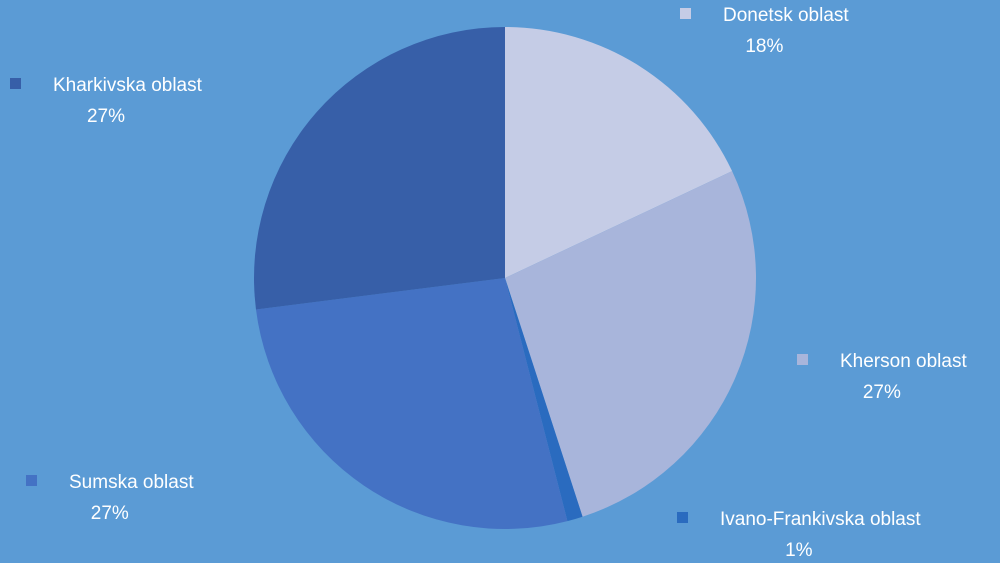 The width and height of the screenshot is (1000, 563). What do you see at coordinates (682, 517) in the screenshot?
I see `legend-swatch-ivano-frankivska` at bounding box center [682, 517].